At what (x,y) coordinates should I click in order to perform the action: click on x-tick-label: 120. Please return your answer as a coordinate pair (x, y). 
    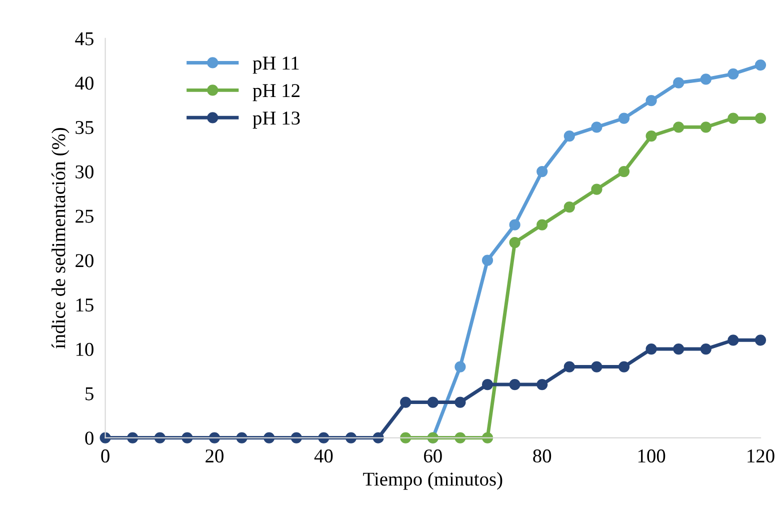
    Looking at the image, I should click on (761, 456).